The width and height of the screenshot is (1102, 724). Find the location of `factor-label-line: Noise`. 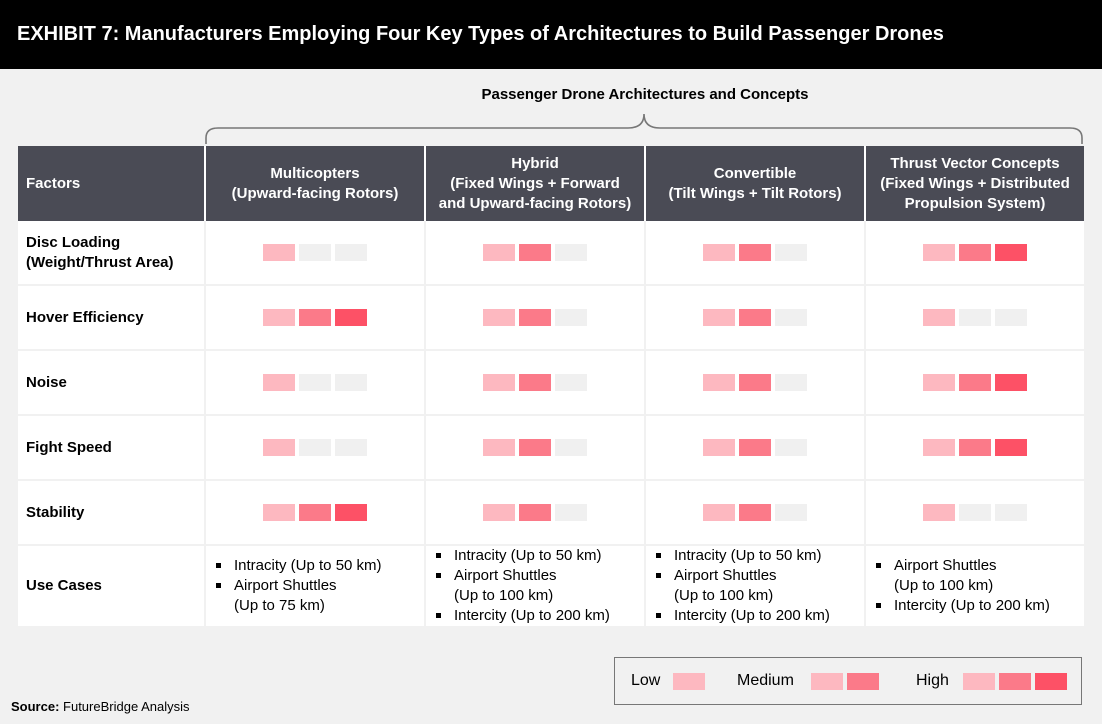

factor-label-line: Noise is located at coordinates (46, 382).